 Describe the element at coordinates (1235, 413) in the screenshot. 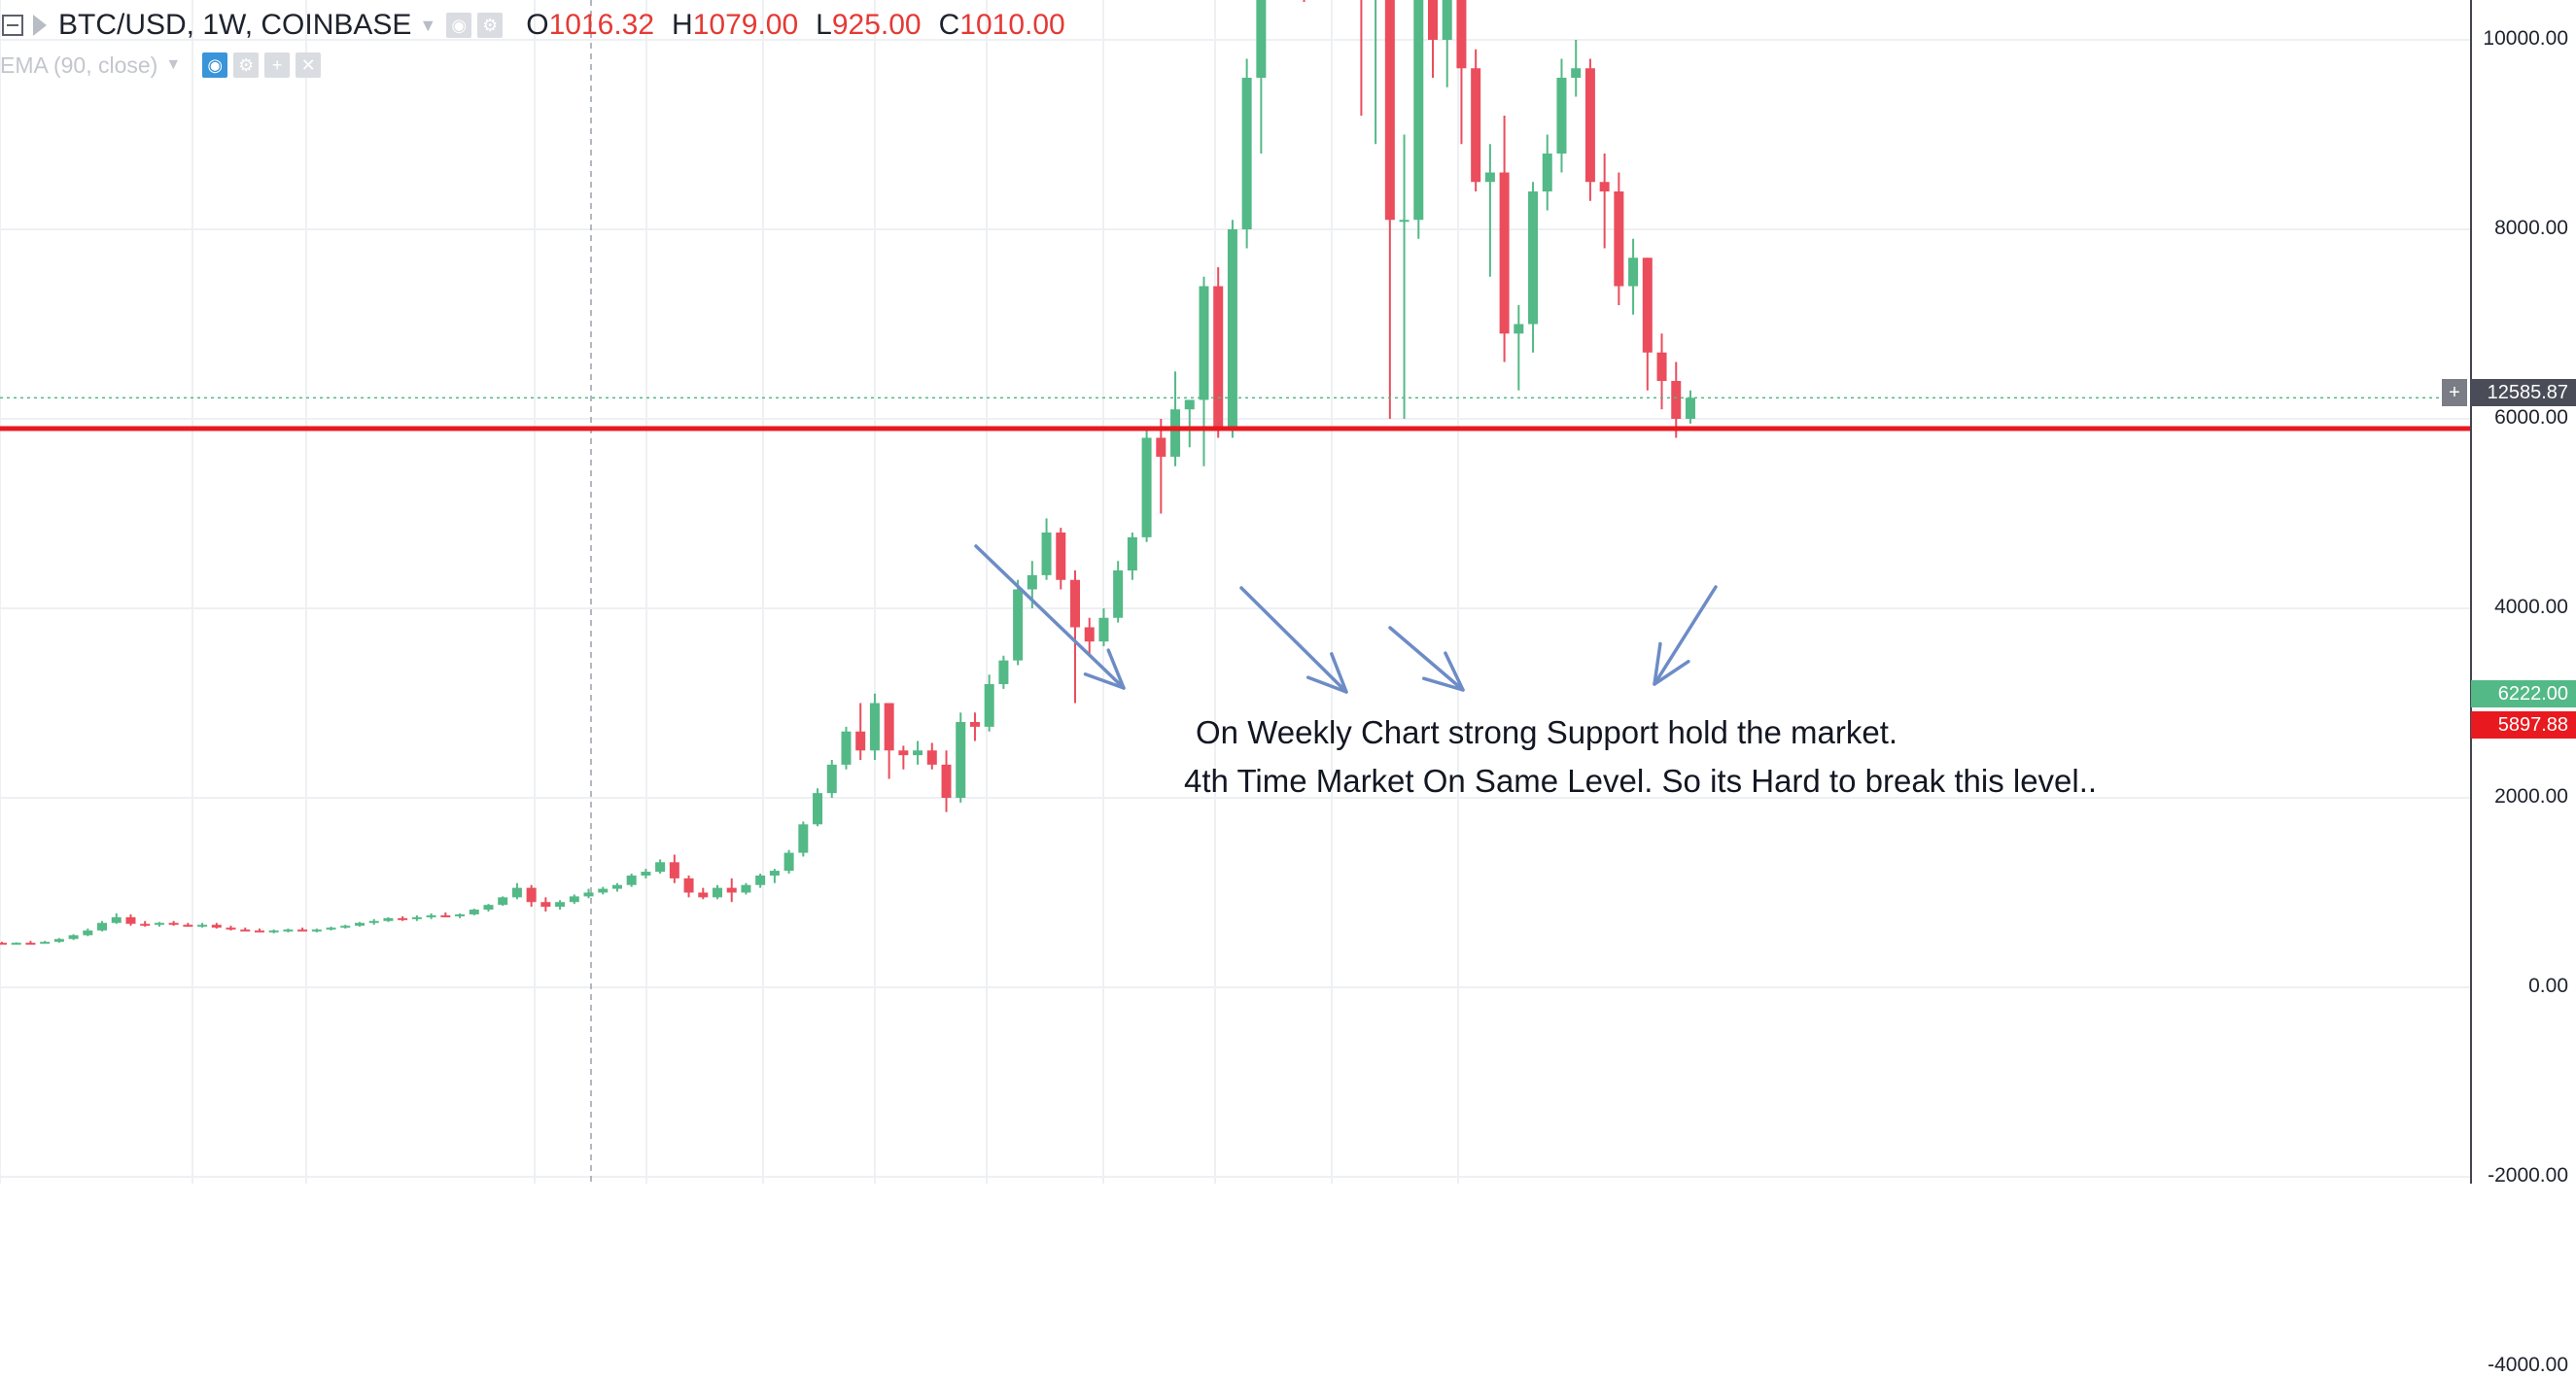

I see `price-levels` at that location.